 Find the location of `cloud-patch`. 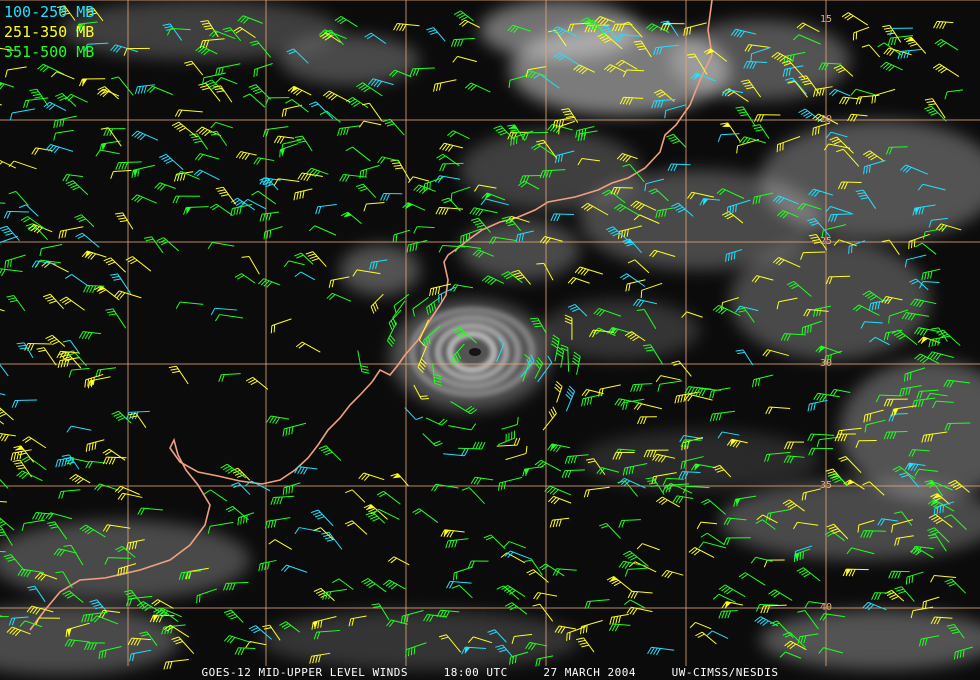

cloud-patch is located at coordinates (850, 520).